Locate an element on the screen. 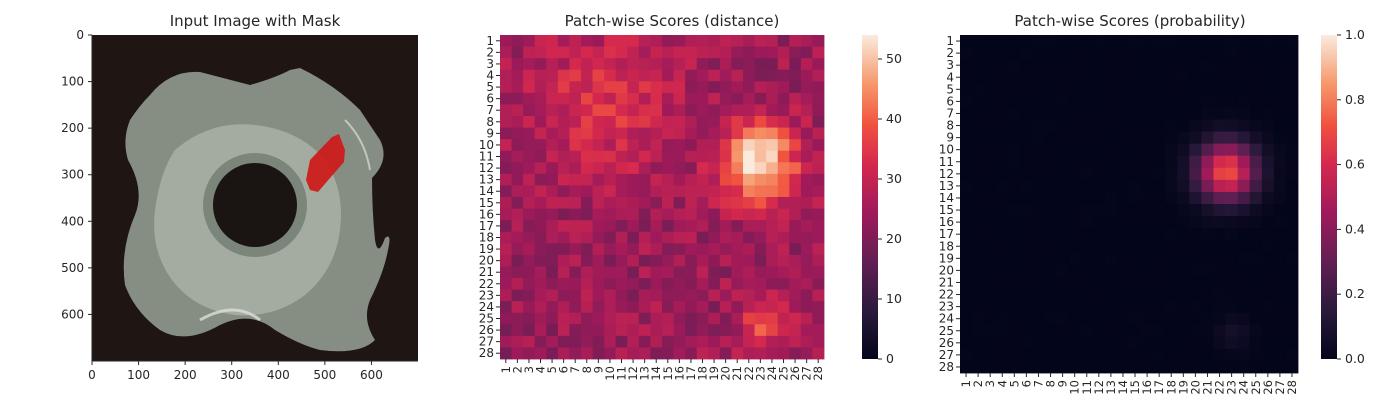 The width and height of the screenshot is (1400, 405). x-tick-label: 17 is located at coordinates (1159, 387).